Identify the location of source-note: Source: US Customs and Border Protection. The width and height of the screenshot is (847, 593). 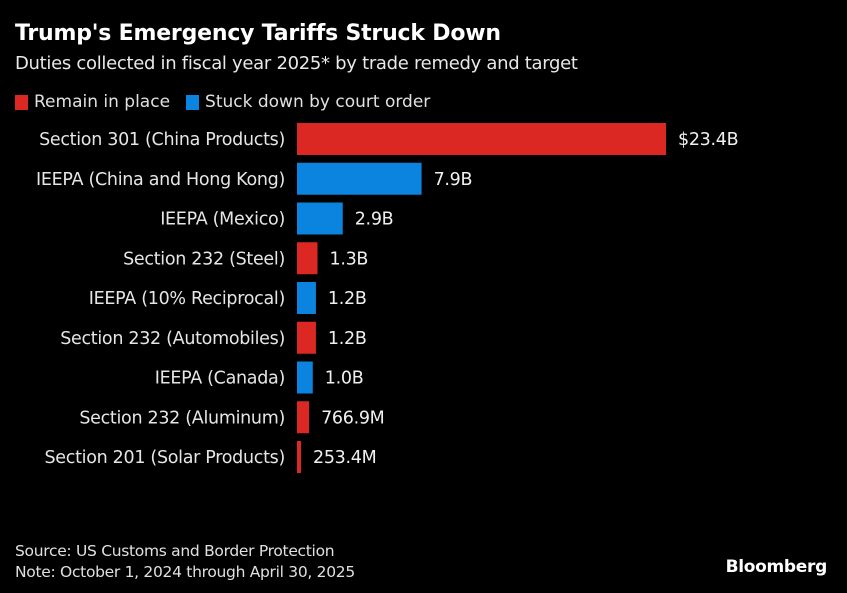
(175, 551).